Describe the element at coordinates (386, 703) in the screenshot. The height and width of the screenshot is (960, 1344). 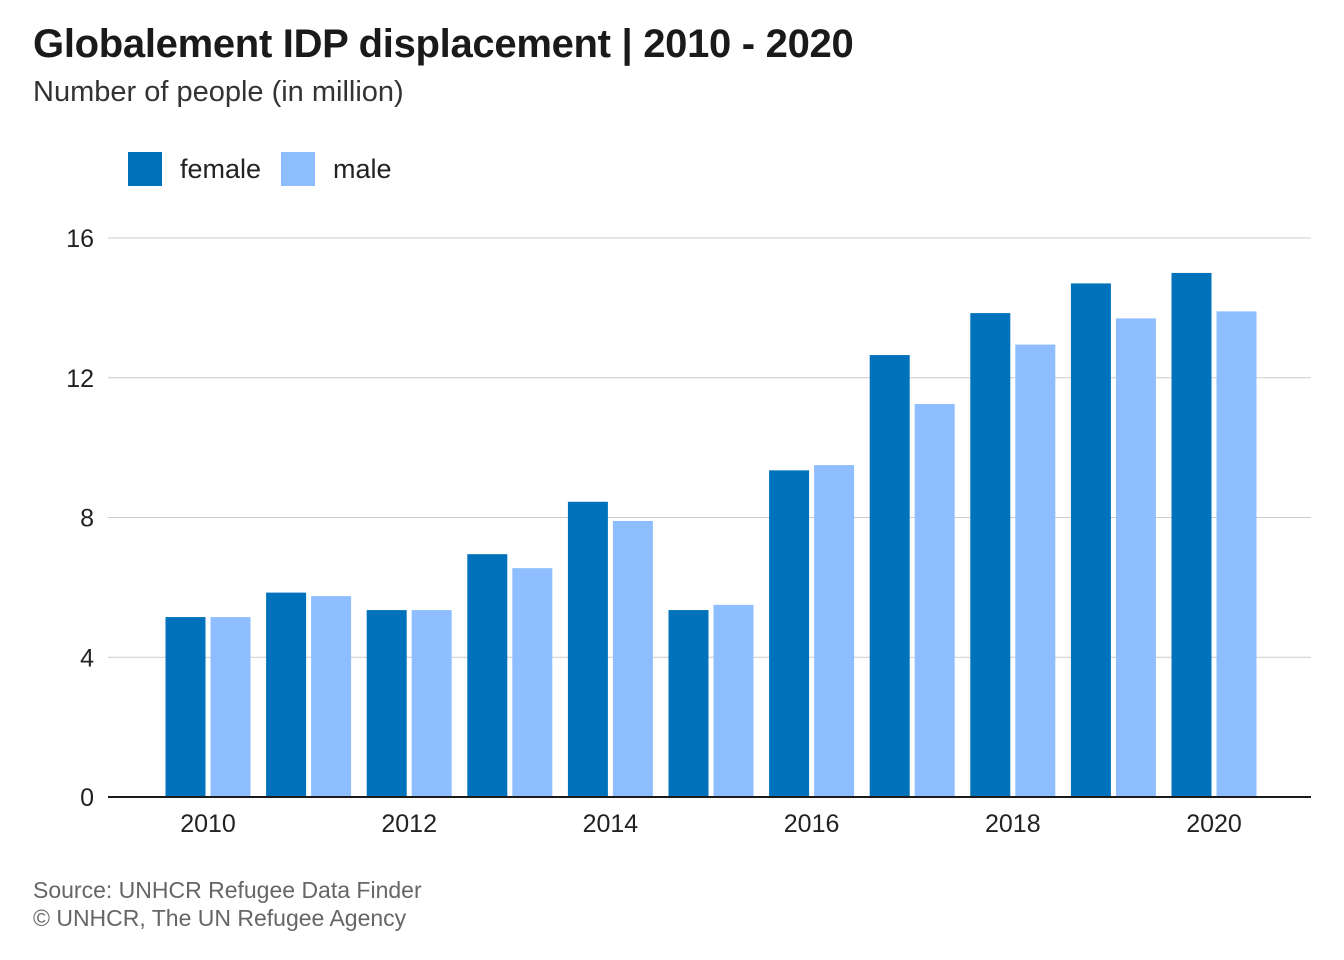
I see `bar-female-2012` at that location.